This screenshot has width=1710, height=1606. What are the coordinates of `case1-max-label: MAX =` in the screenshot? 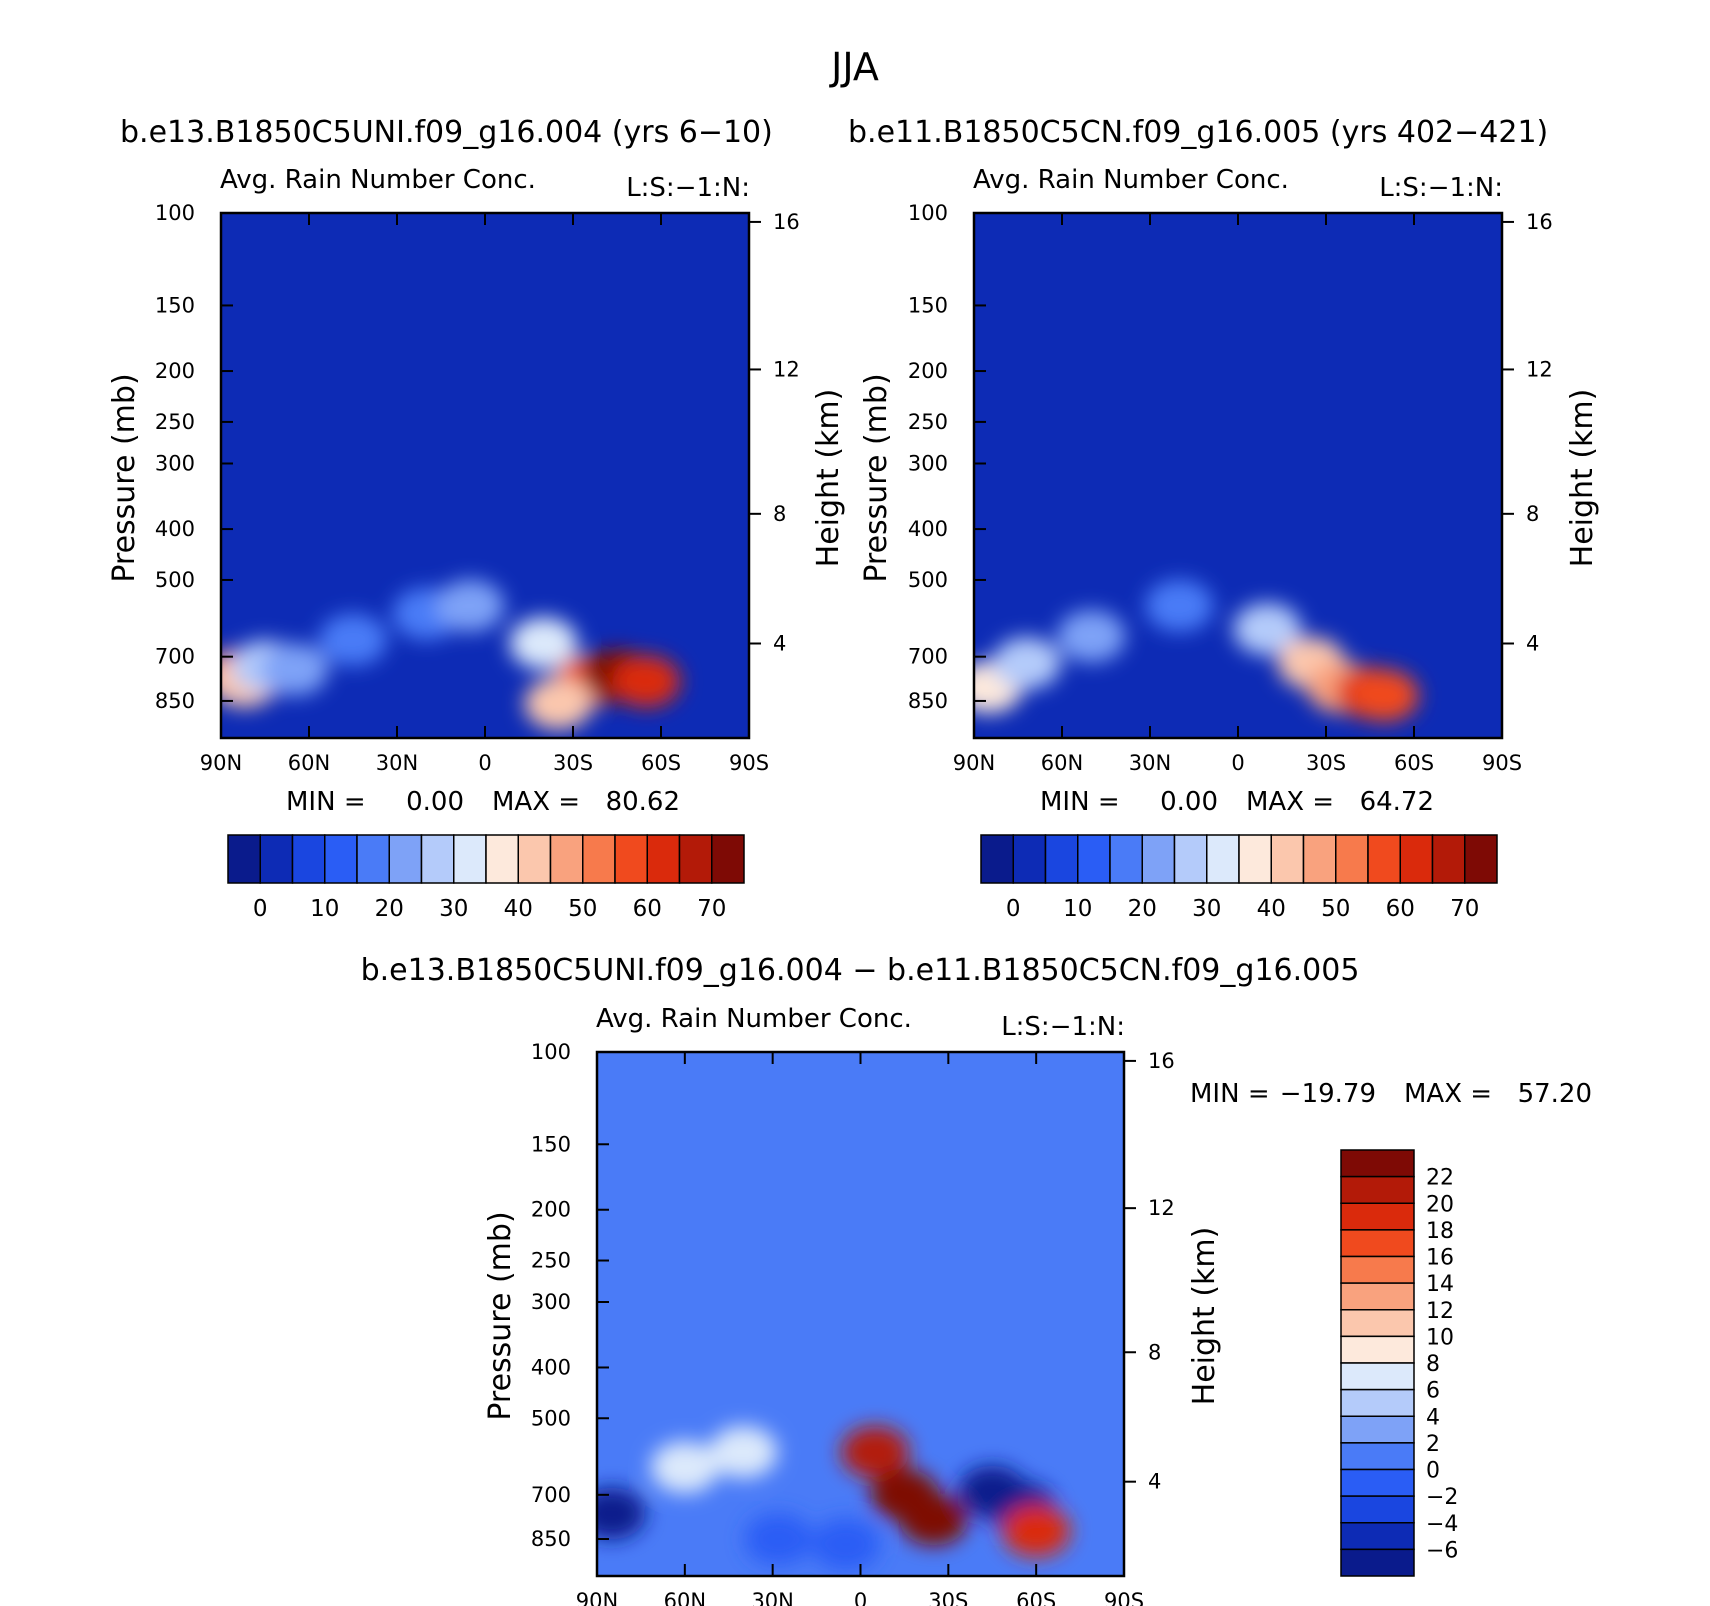 It's located at (536, 802).